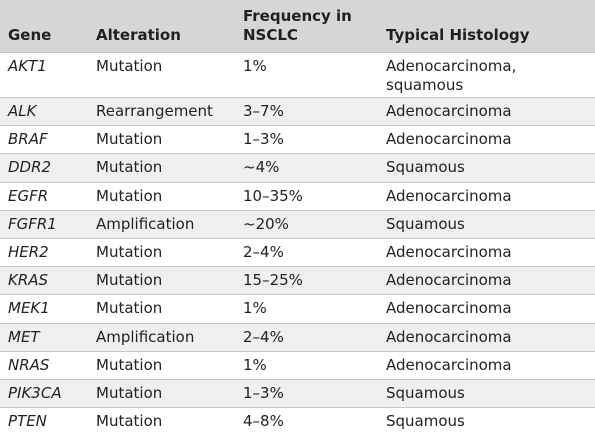 Image resolution: width=595 pixels, height=438 pixels. What do you see at coordinates (458, 35) in the screenshot?
I see `header-histology: Typical Histology` at bounding box center [458, 35].